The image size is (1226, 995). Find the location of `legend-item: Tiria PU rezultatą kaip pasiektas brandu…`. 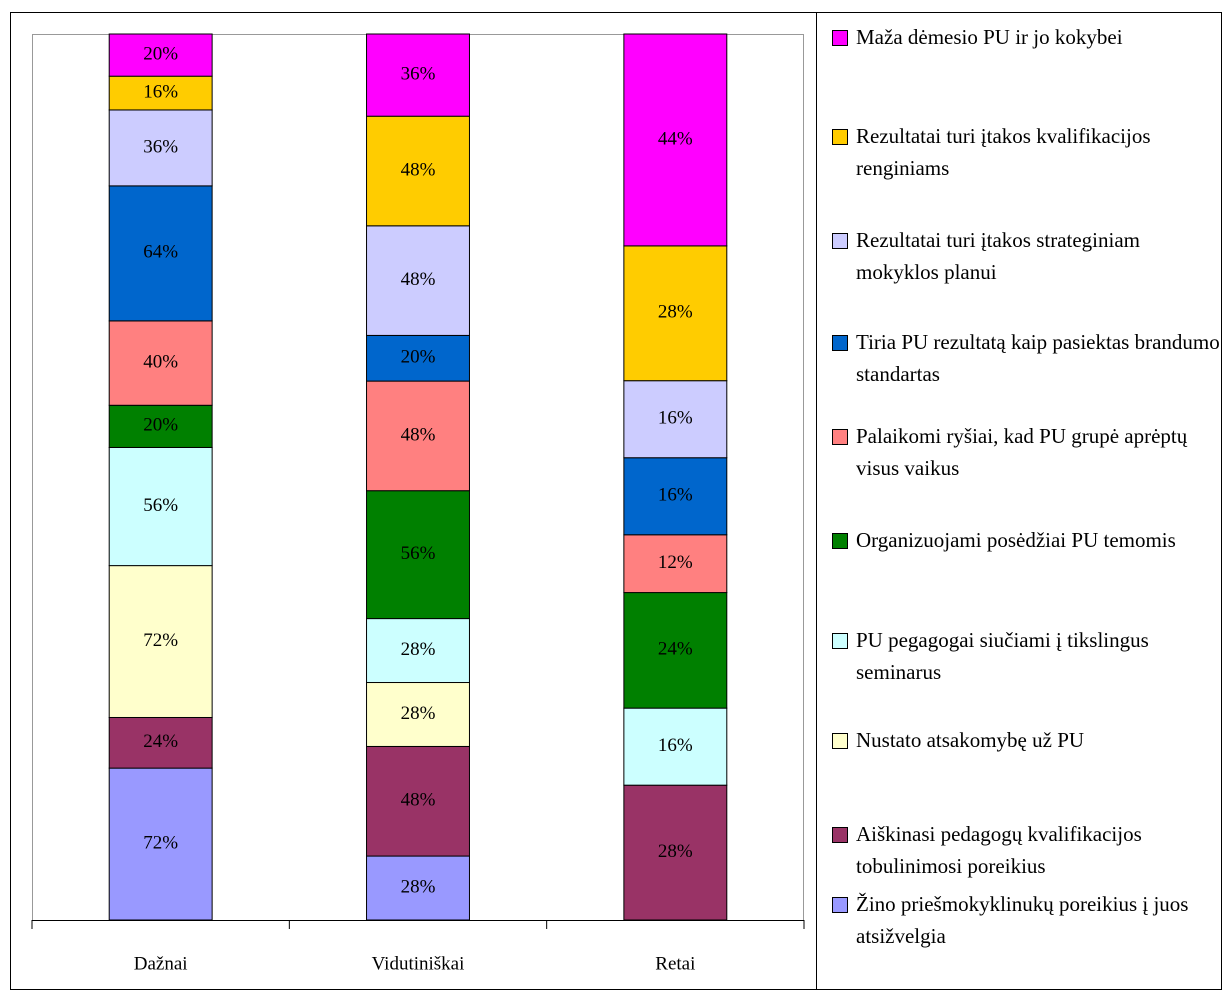

legend-item: Tiria PU rezultatą kaip pasiektas brandu… is located at coordinates (1027, 358).